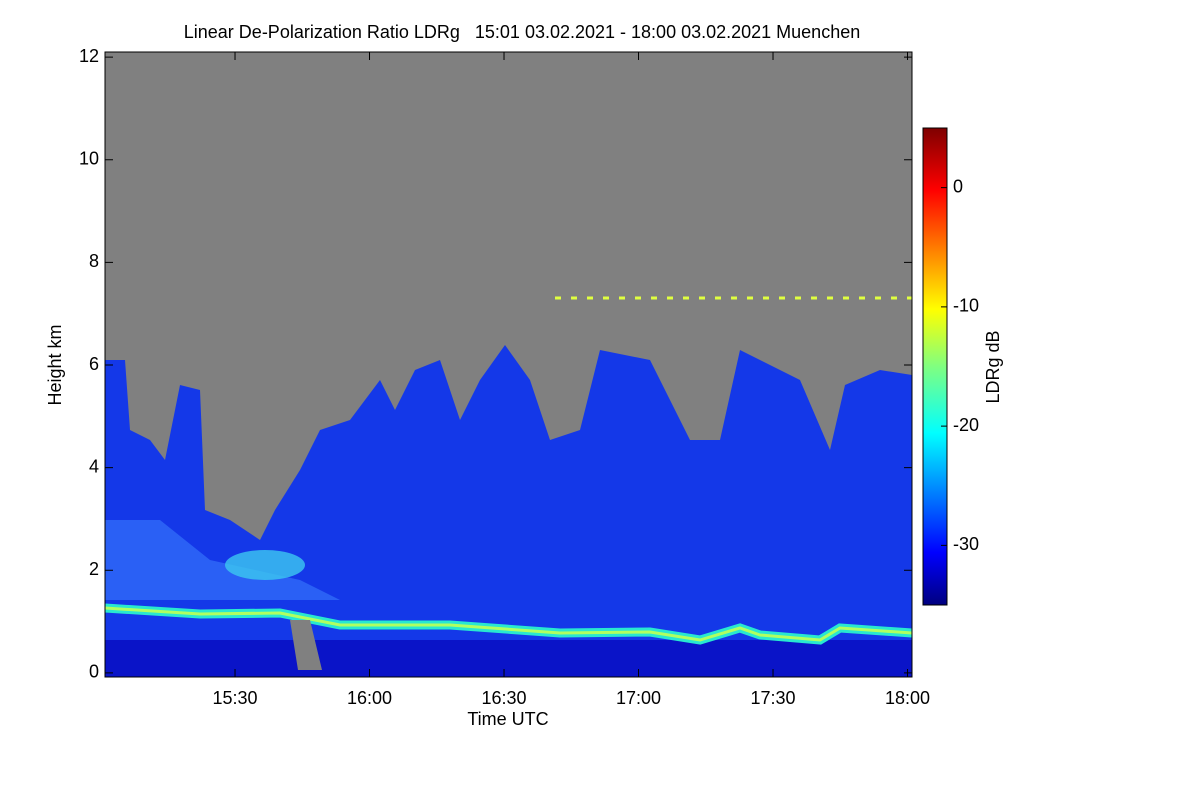  What do you see at coordinates (966, 544) in the screenshot?
I see `colorbar-tick-label: -30` at bounding box center [966, 544].